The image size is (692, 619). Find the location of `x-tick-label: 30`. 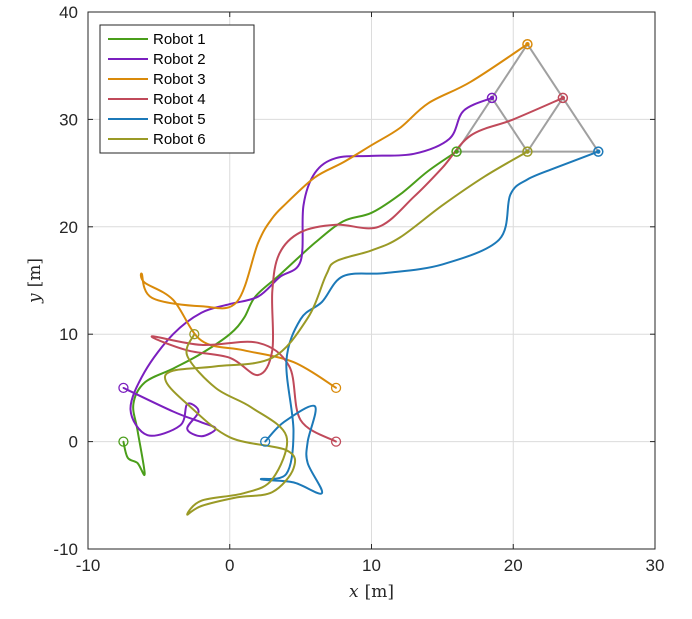

x-tick-label: 30 is located at coordinates (655, 565).